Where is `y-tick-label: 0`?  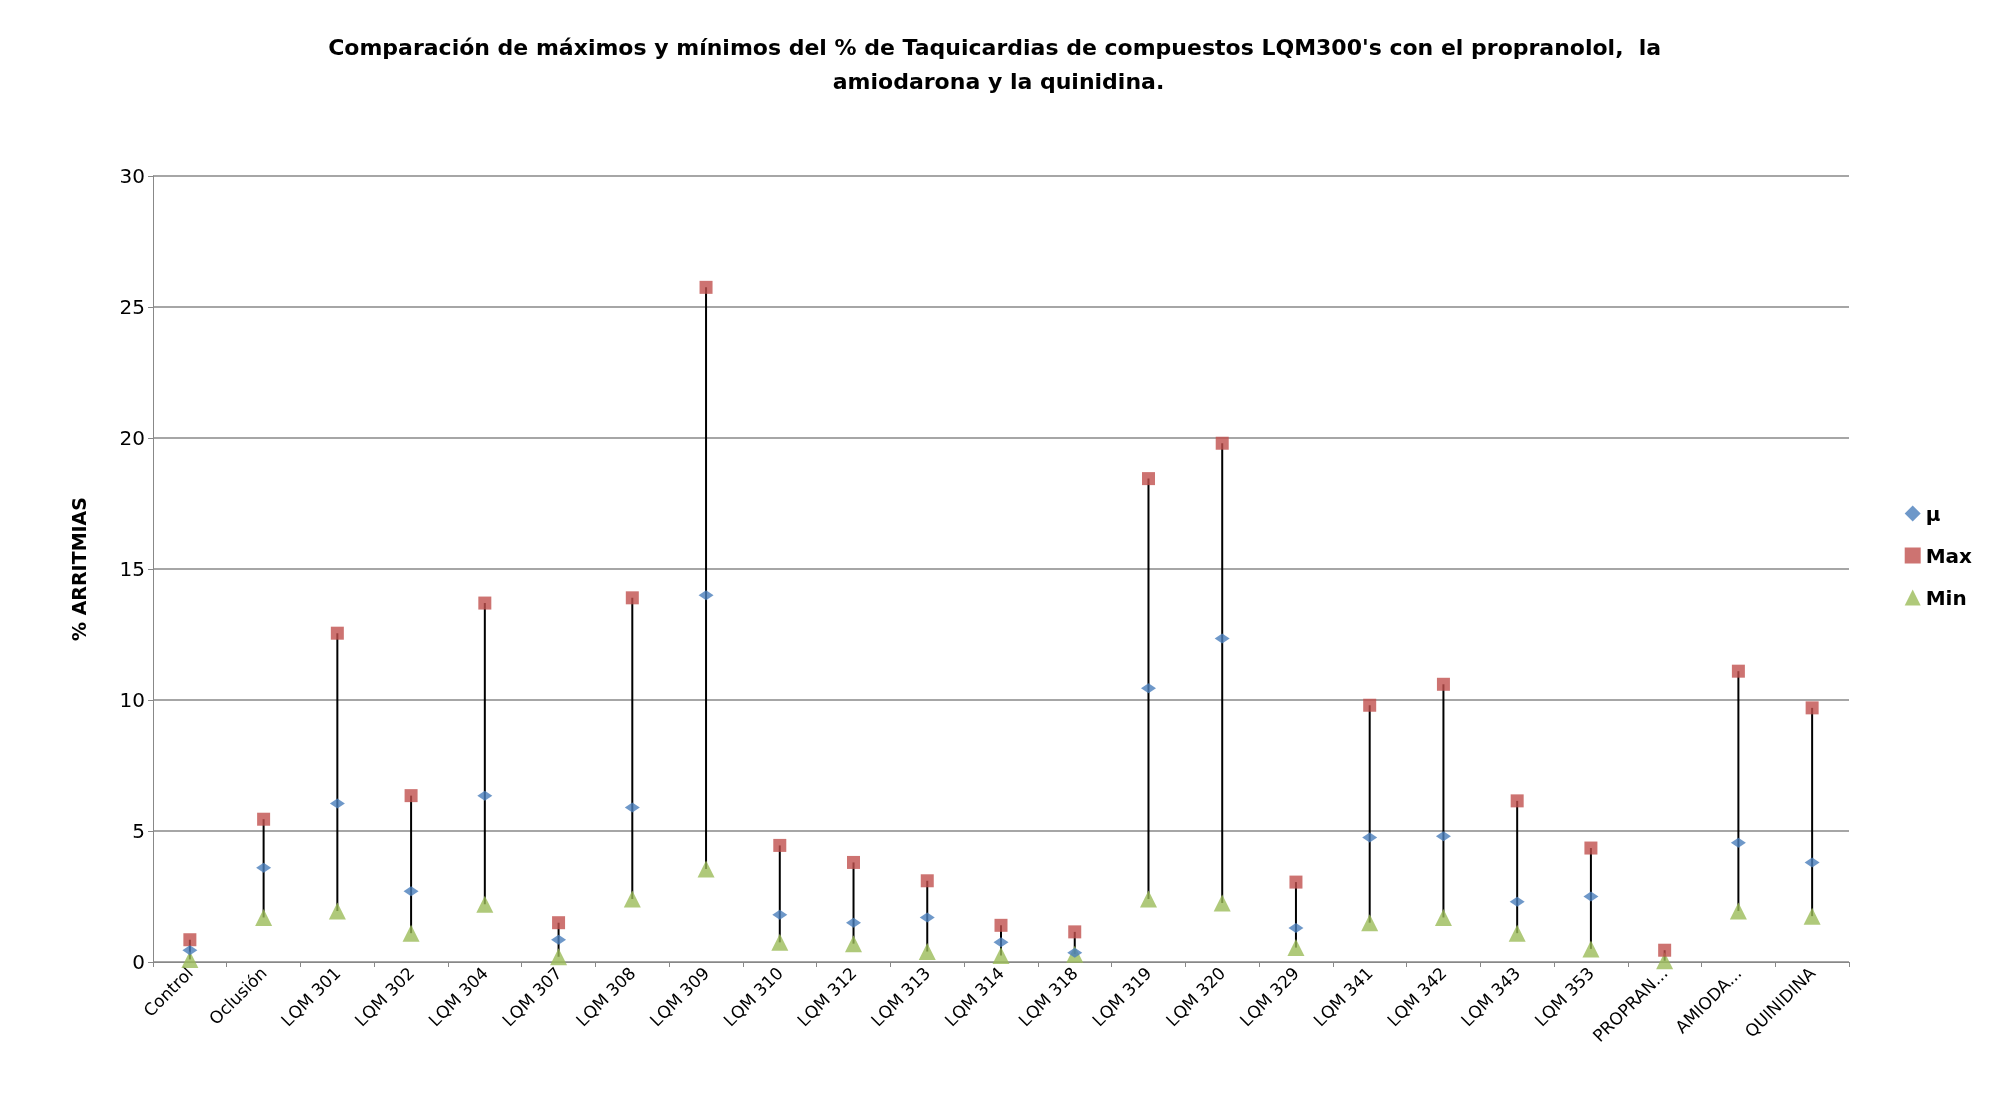
y-tick-label: 0 is located at coordinates (138, 962).